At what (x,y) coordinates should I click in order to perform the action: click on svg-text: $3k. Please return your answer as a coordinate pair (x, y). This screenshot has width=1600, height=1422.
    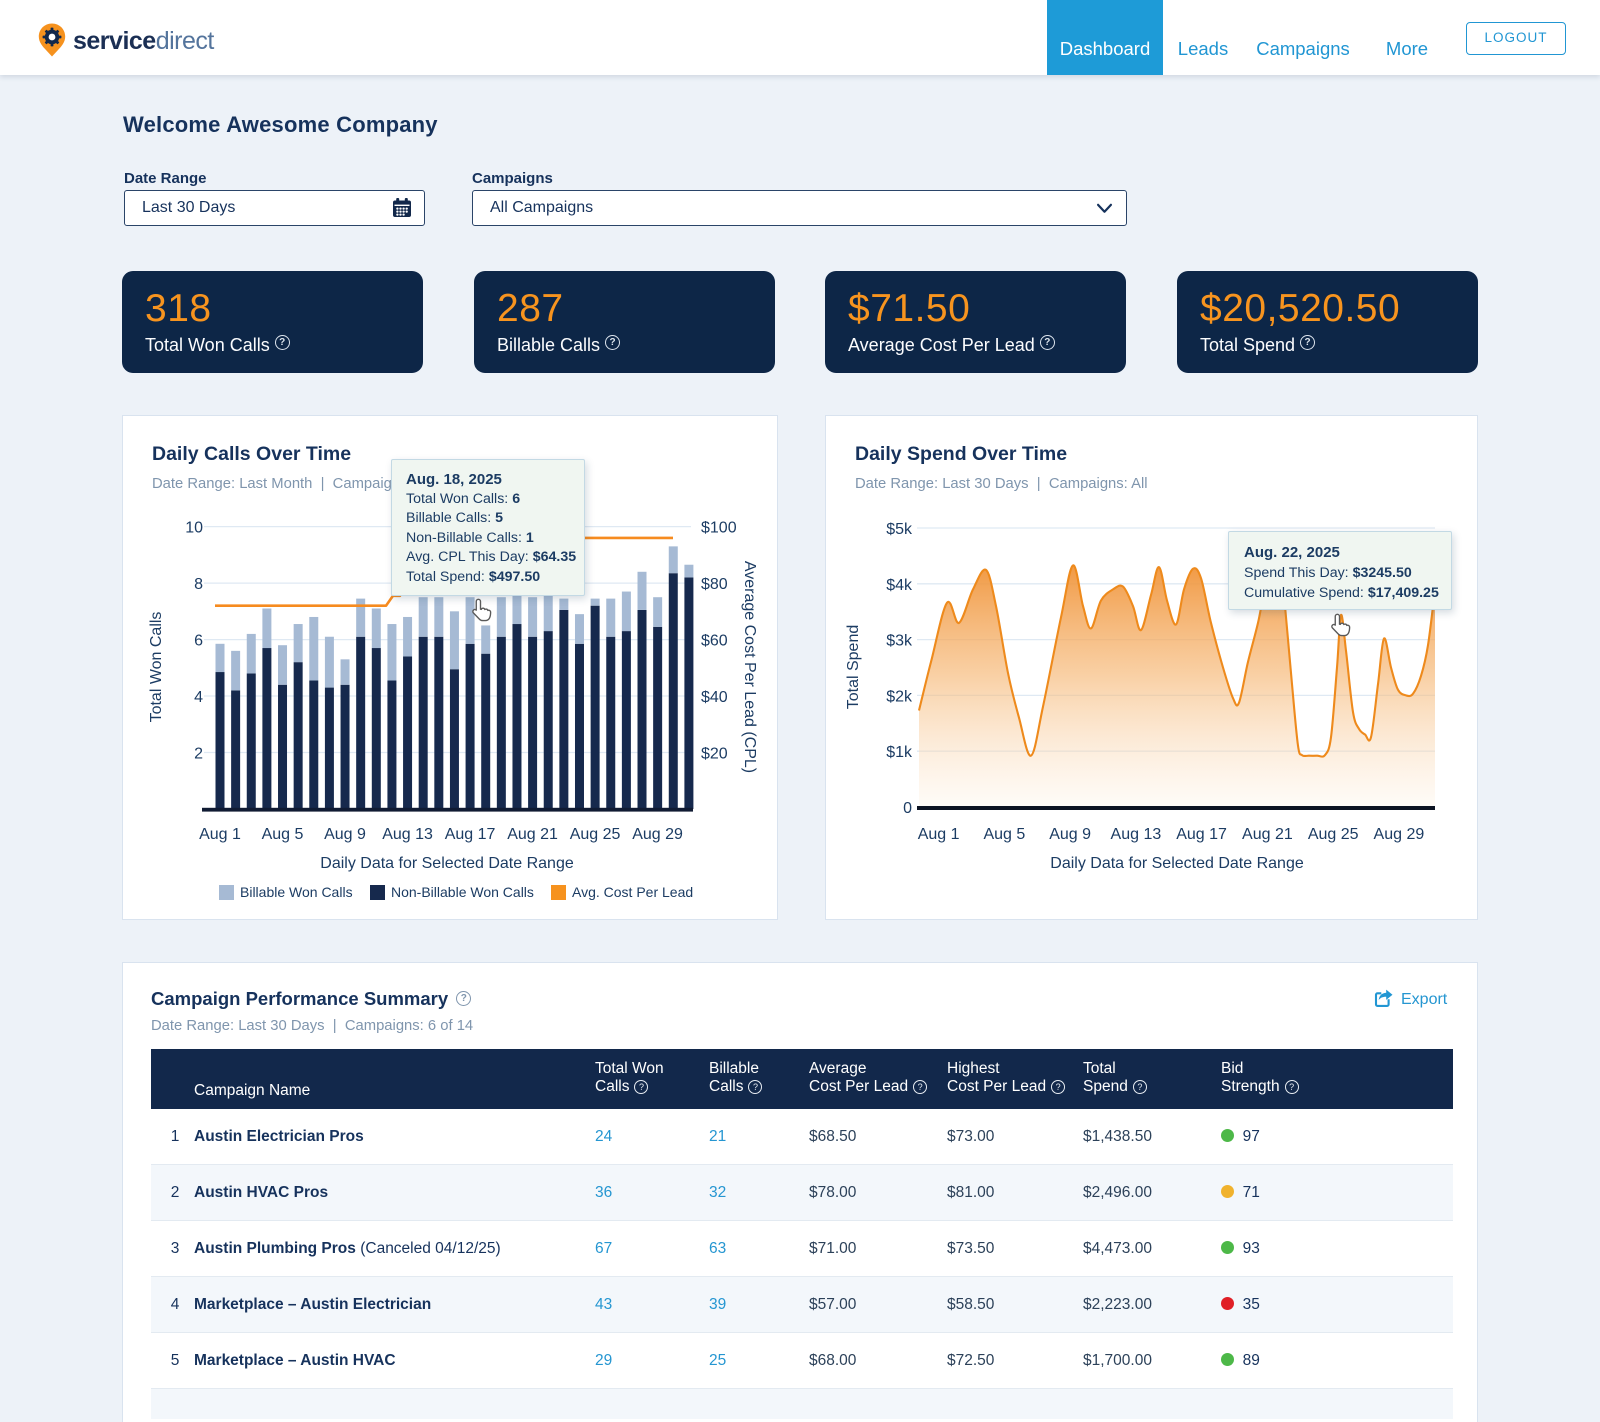
    Looking at the image, I should click on (899, 641).